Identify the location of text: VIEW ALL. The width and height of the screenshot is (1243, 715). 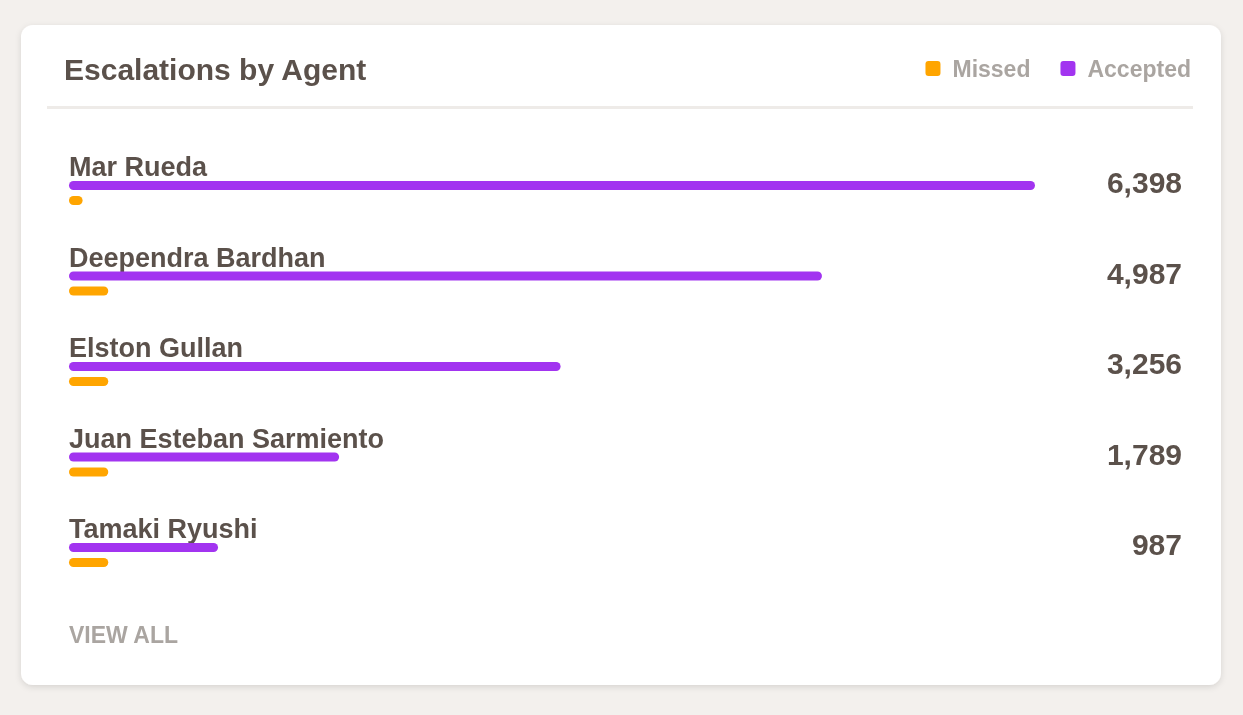
(124, 635).